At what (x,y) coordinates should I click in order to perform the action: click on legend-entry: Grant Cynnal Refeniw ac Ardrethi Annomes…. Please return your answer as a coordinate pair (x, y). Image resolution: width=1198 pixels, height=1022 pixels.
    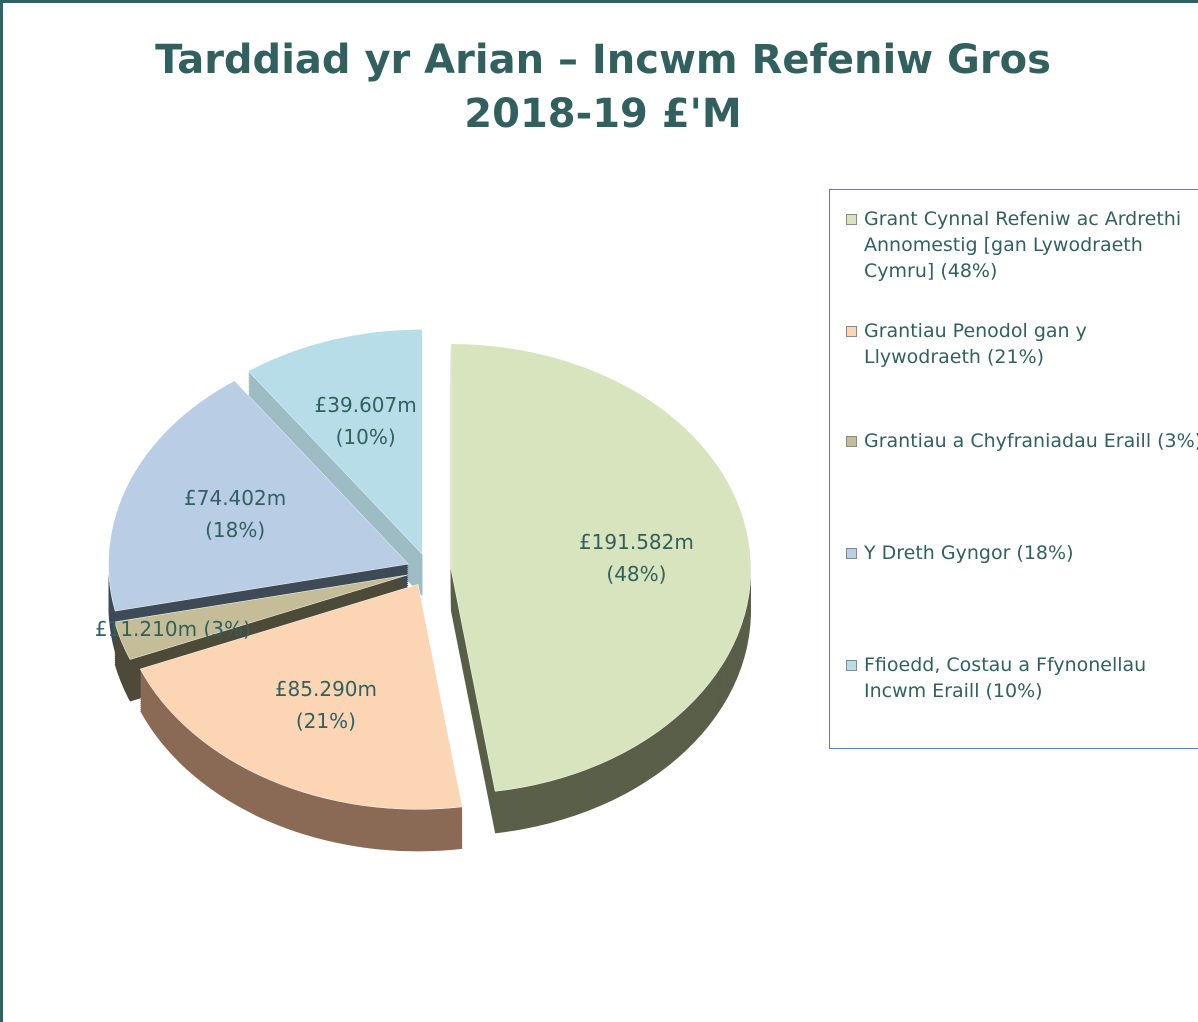
    Looking at the image, I should click on (1020, 245).